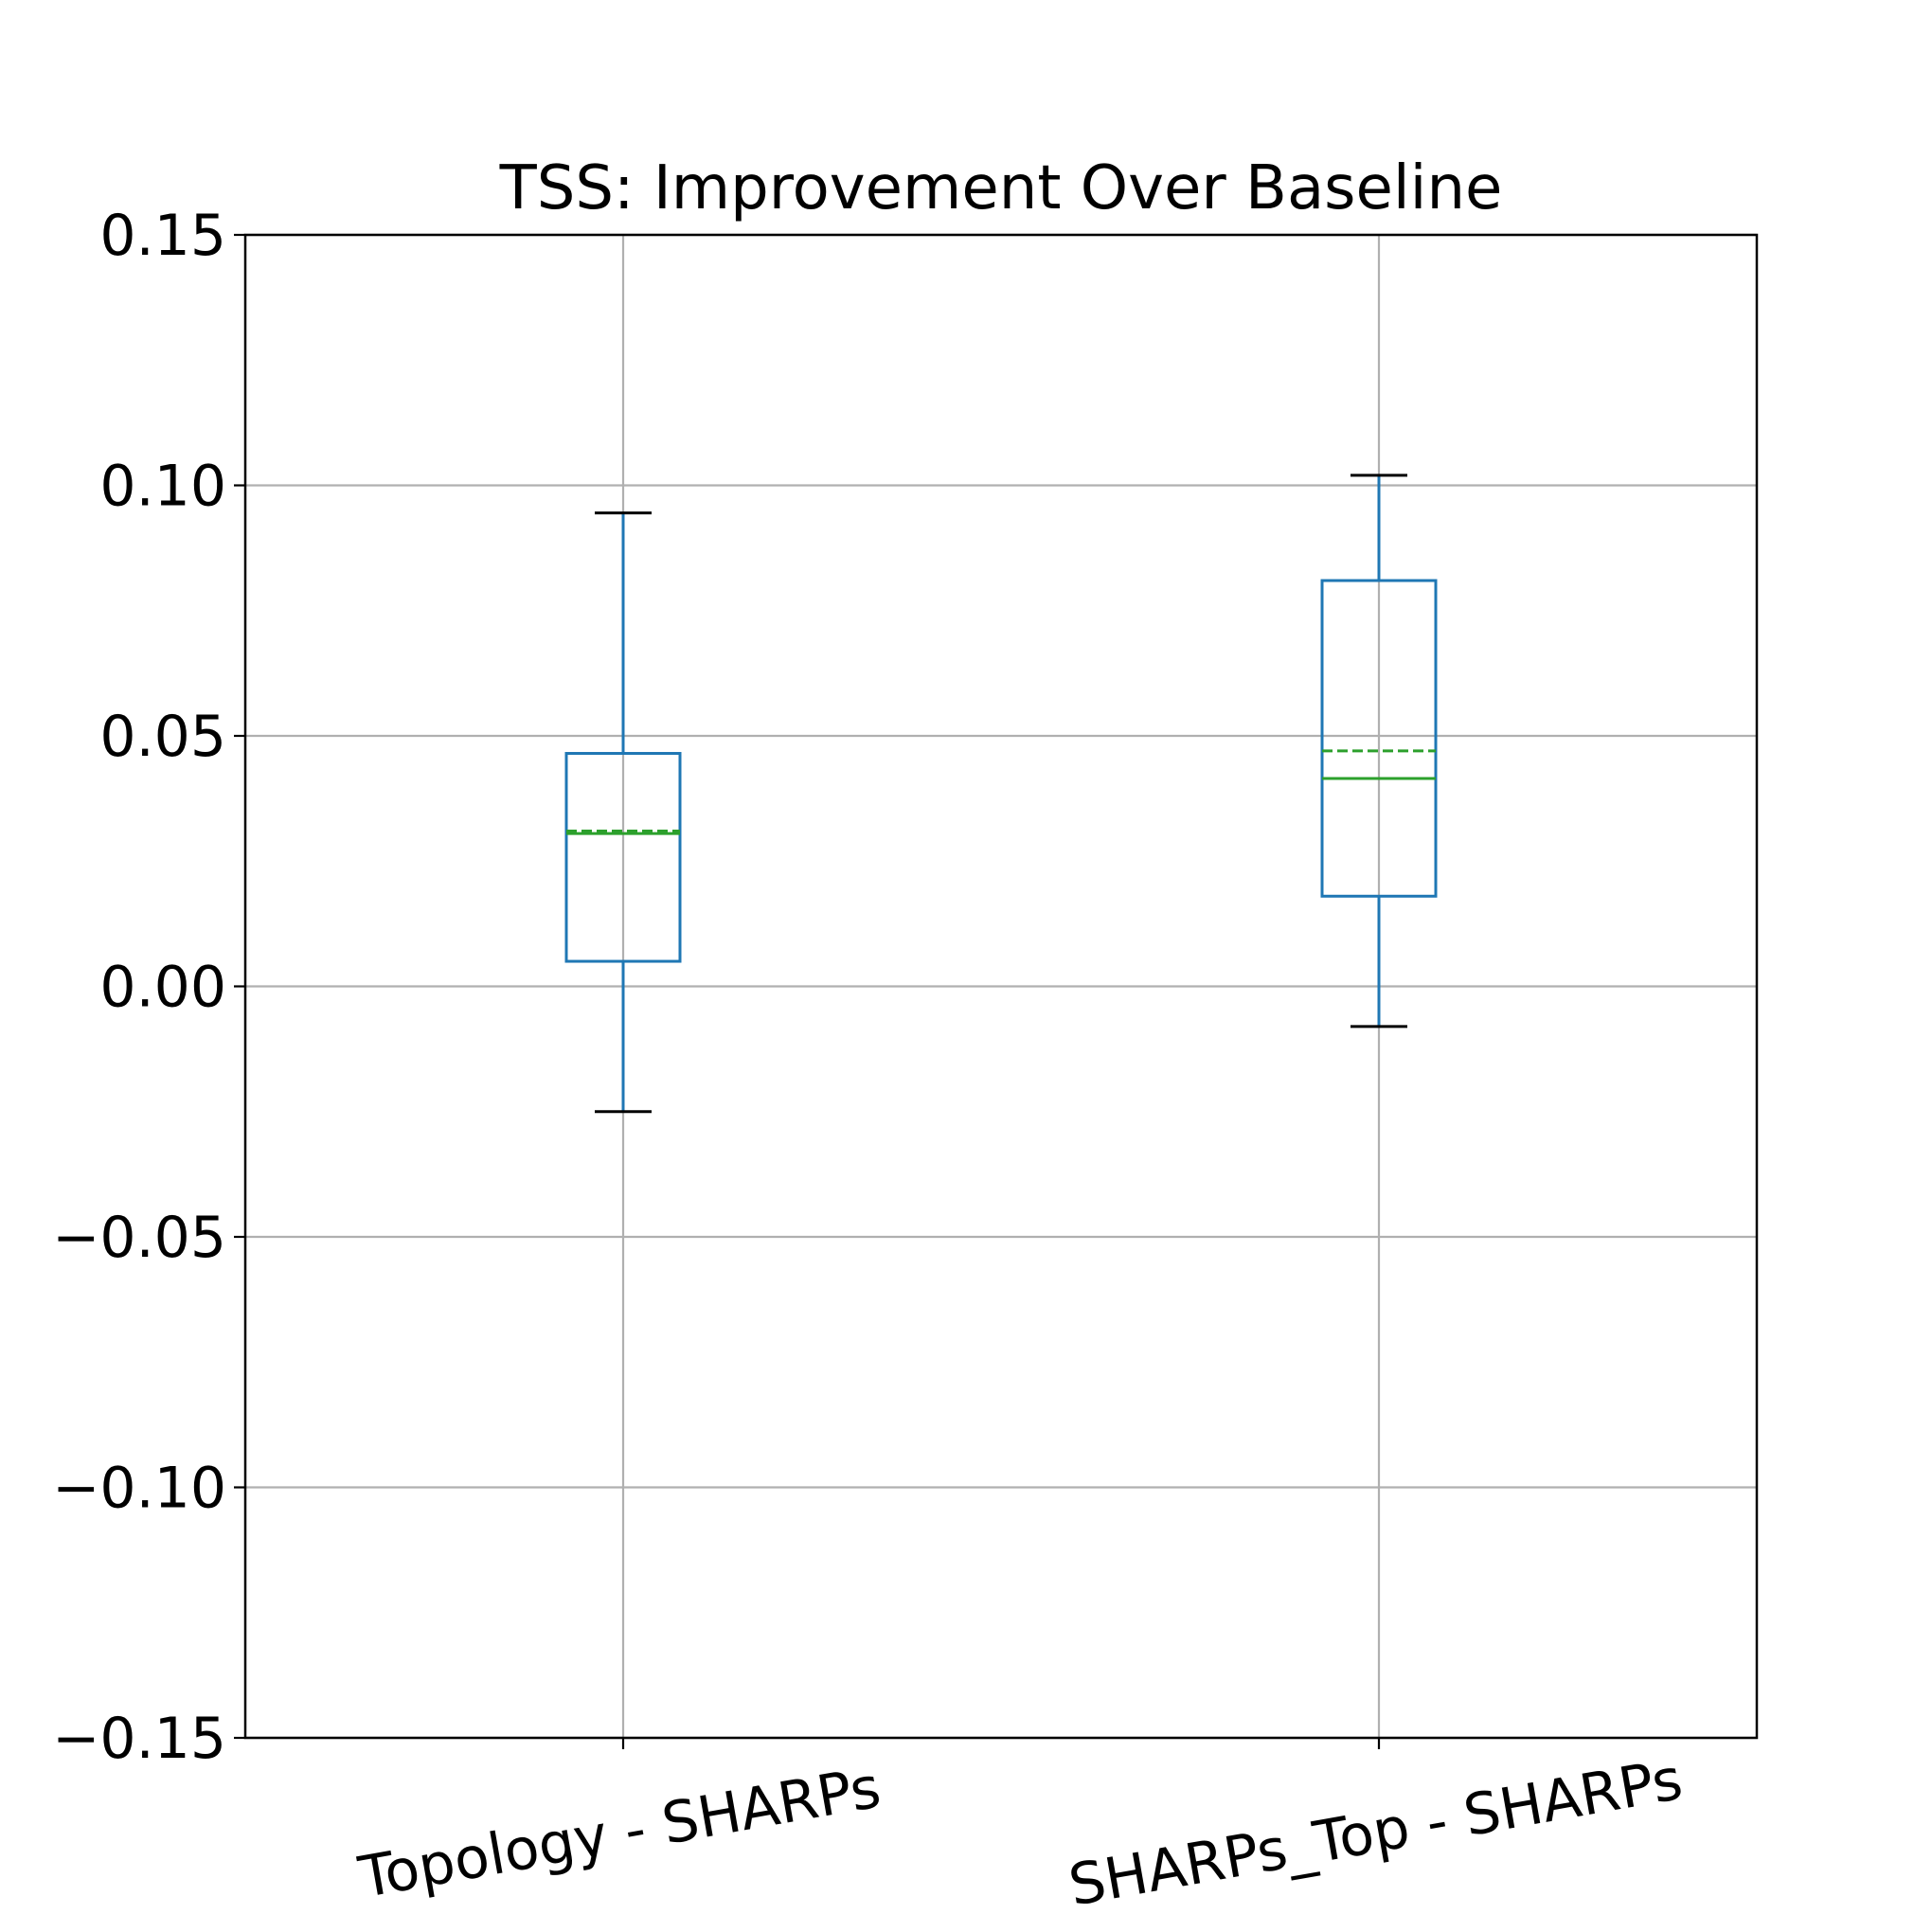 The image size is (1932, 1932). Describe the element at coordinates (619, 1832) in the screenshot. I see `x-tick-label: Topology - SHARPs` at that location.